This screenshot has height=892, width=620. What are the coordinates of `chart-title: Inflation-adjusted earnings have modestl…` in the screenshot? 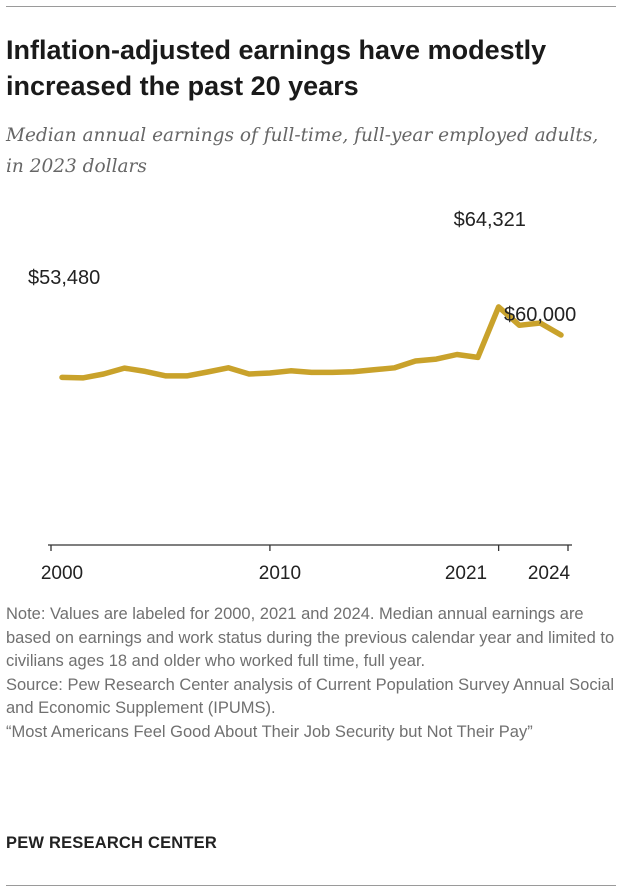 It's located at (276, 68).